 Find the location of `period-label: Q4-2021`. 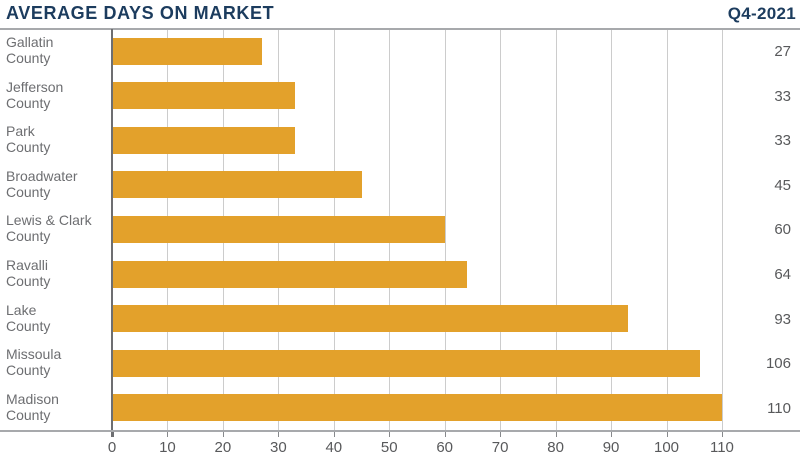

period-label: Q4-2021 is located at coordinates (761, 13).